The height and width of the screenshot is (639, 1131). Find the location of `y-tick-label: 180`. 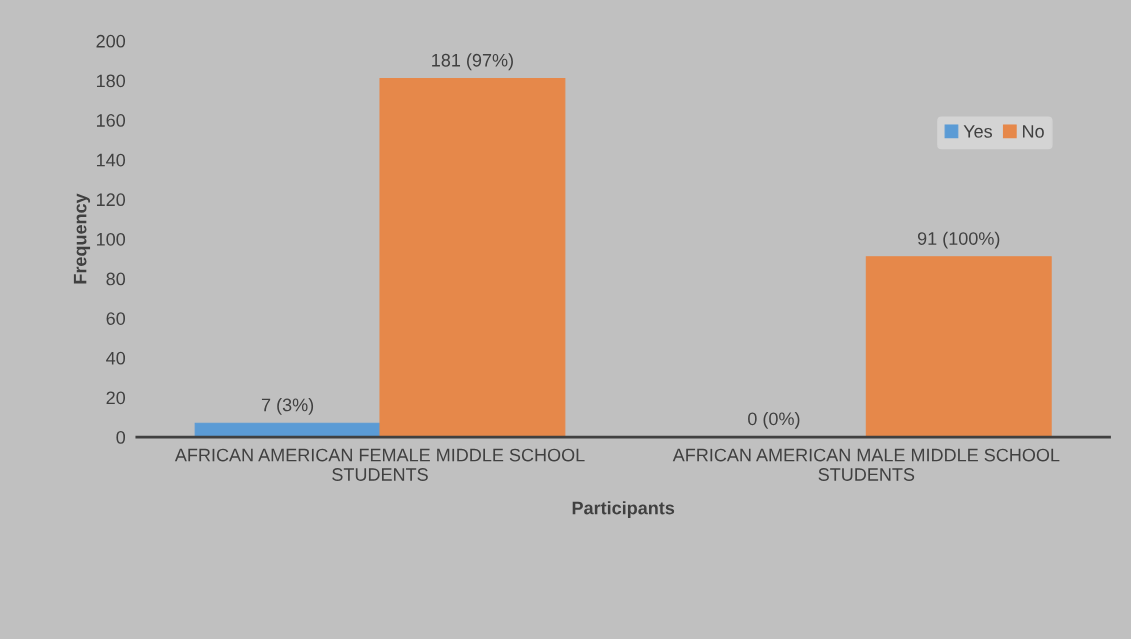

y-tick-label: 180 is located at coordinates (111, 81).